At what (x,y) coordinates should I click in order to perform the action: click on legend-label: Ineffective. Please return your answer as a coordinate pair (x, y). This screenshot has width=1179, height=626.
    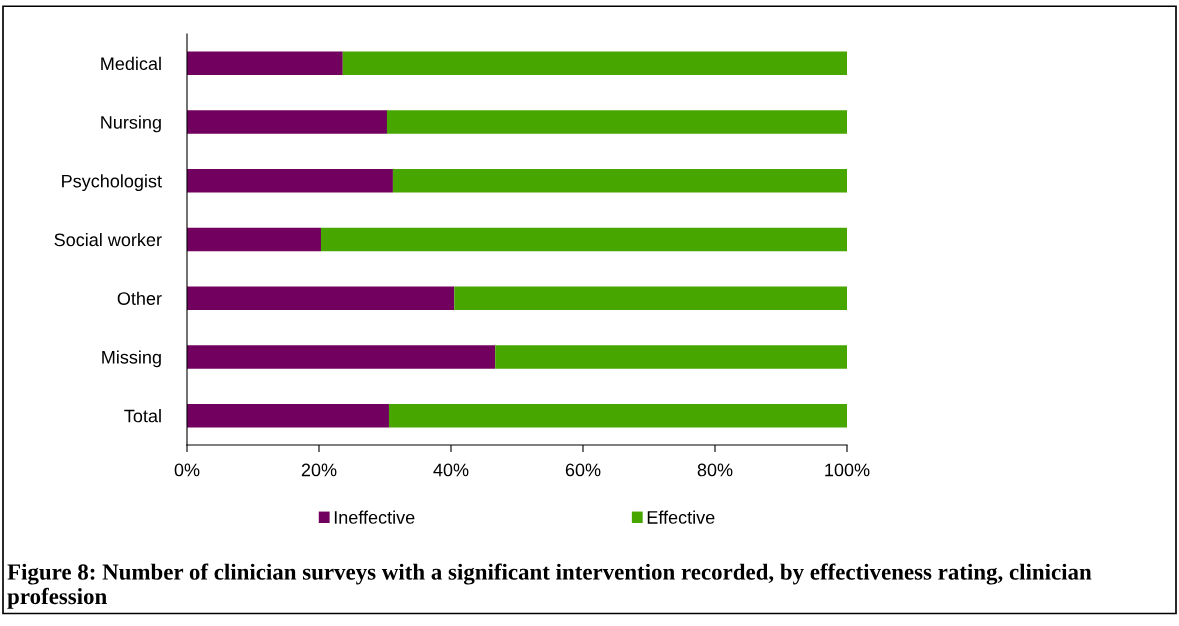
    Looking at the image, I should click on (374, 517).